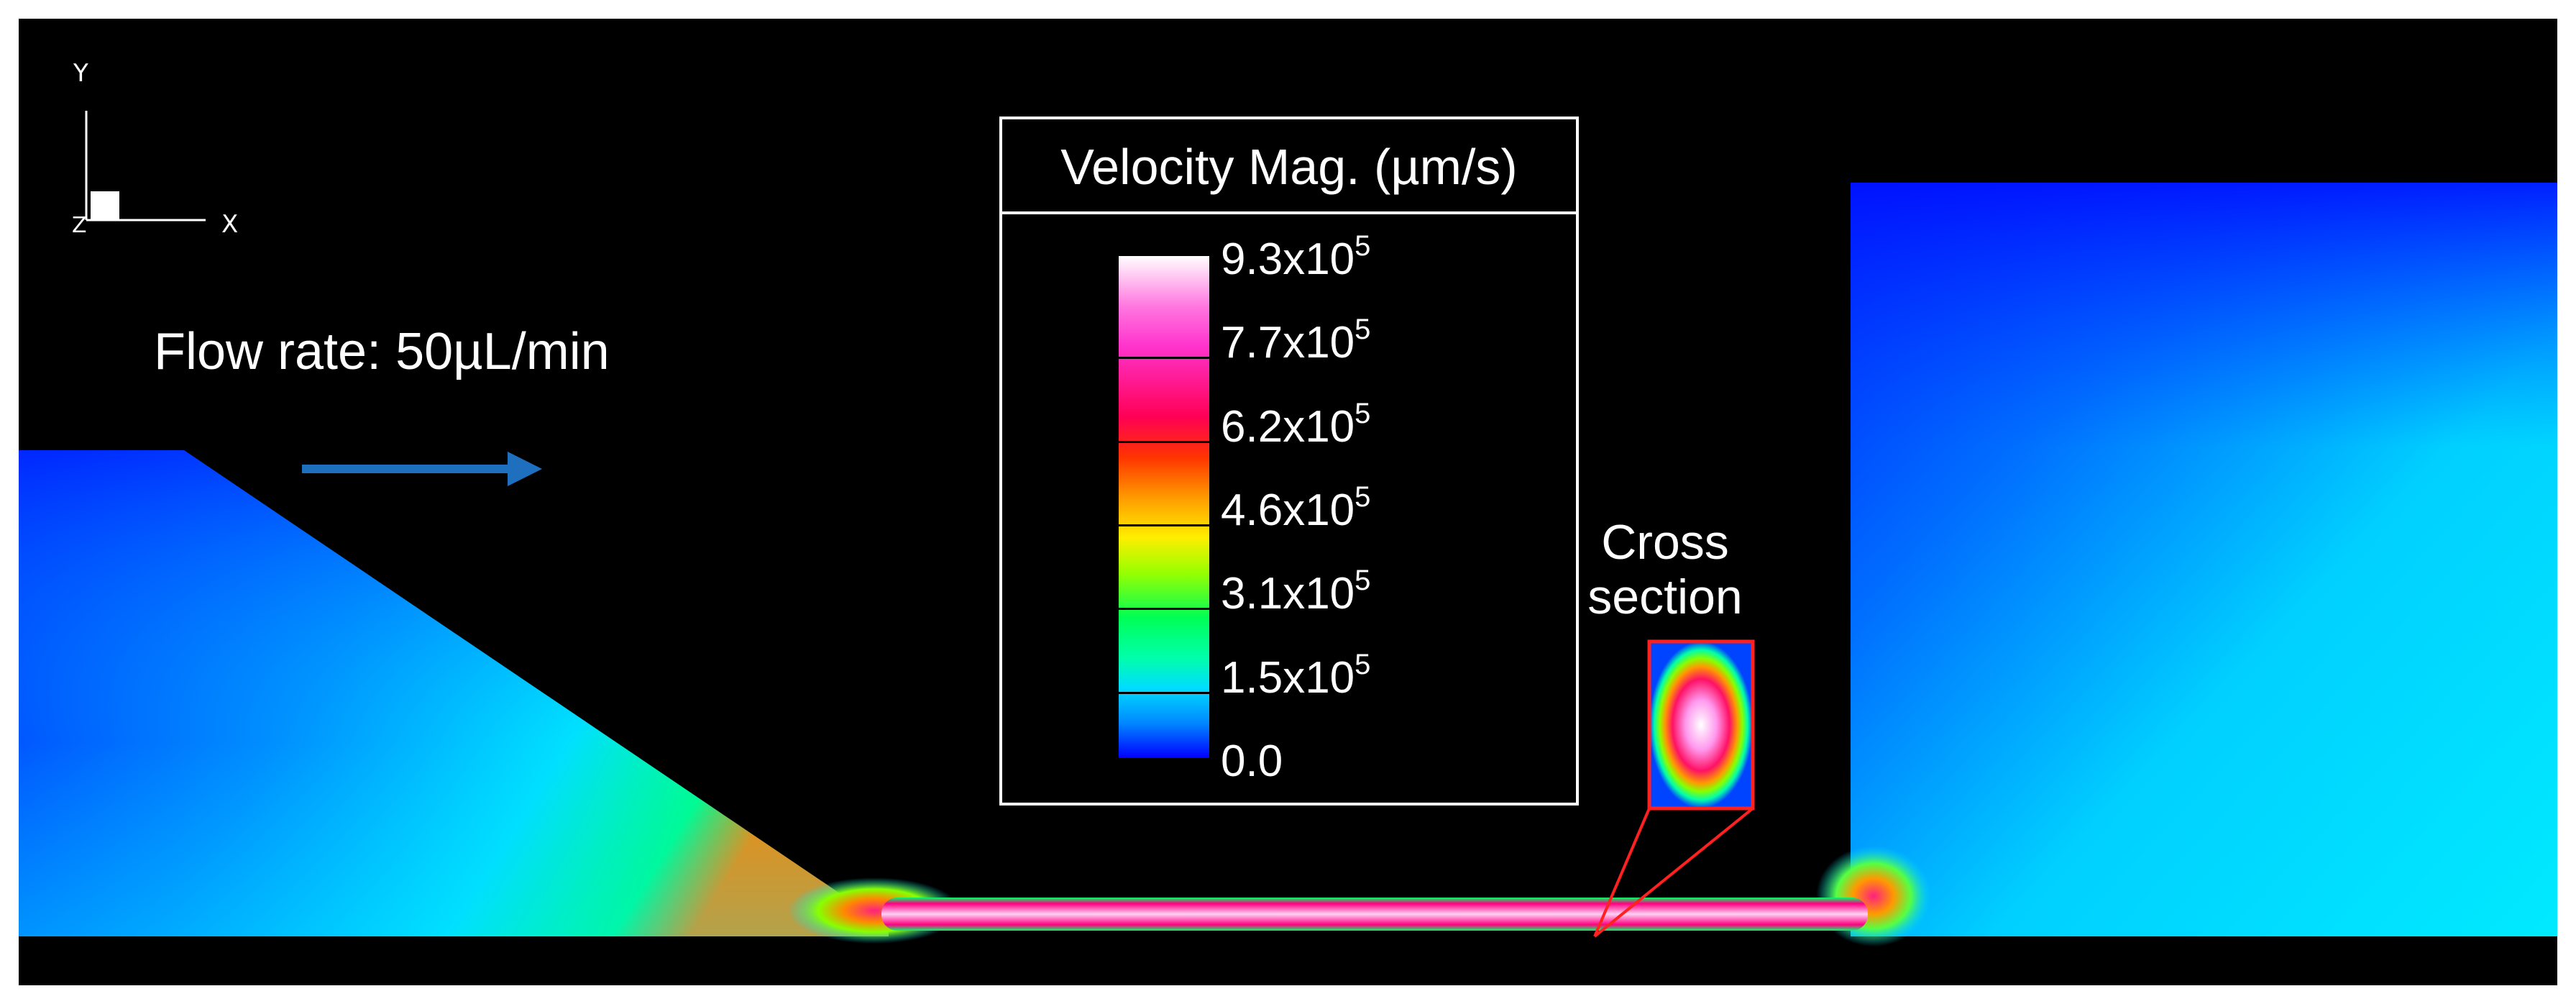 Image resolution: width=2576 pixels, height=1004 pixels. I want to click on cross-section-inset, so click(1701, 725).